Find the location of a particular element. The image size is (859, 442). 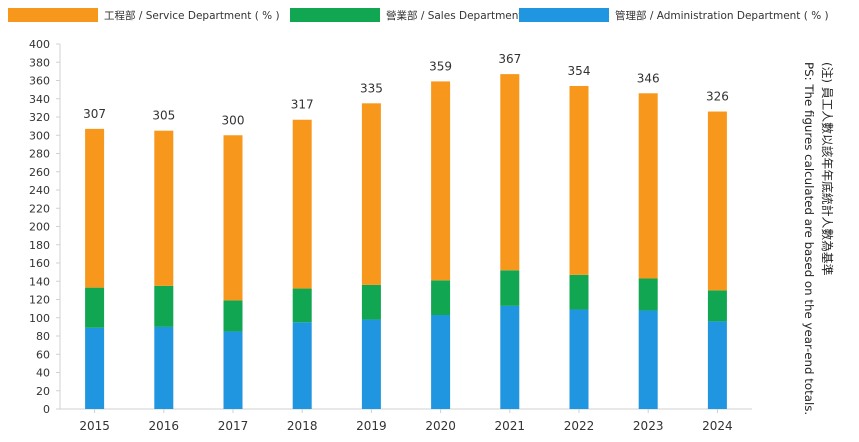

bar-total-label: 335 is located at coordinates (371, 88).